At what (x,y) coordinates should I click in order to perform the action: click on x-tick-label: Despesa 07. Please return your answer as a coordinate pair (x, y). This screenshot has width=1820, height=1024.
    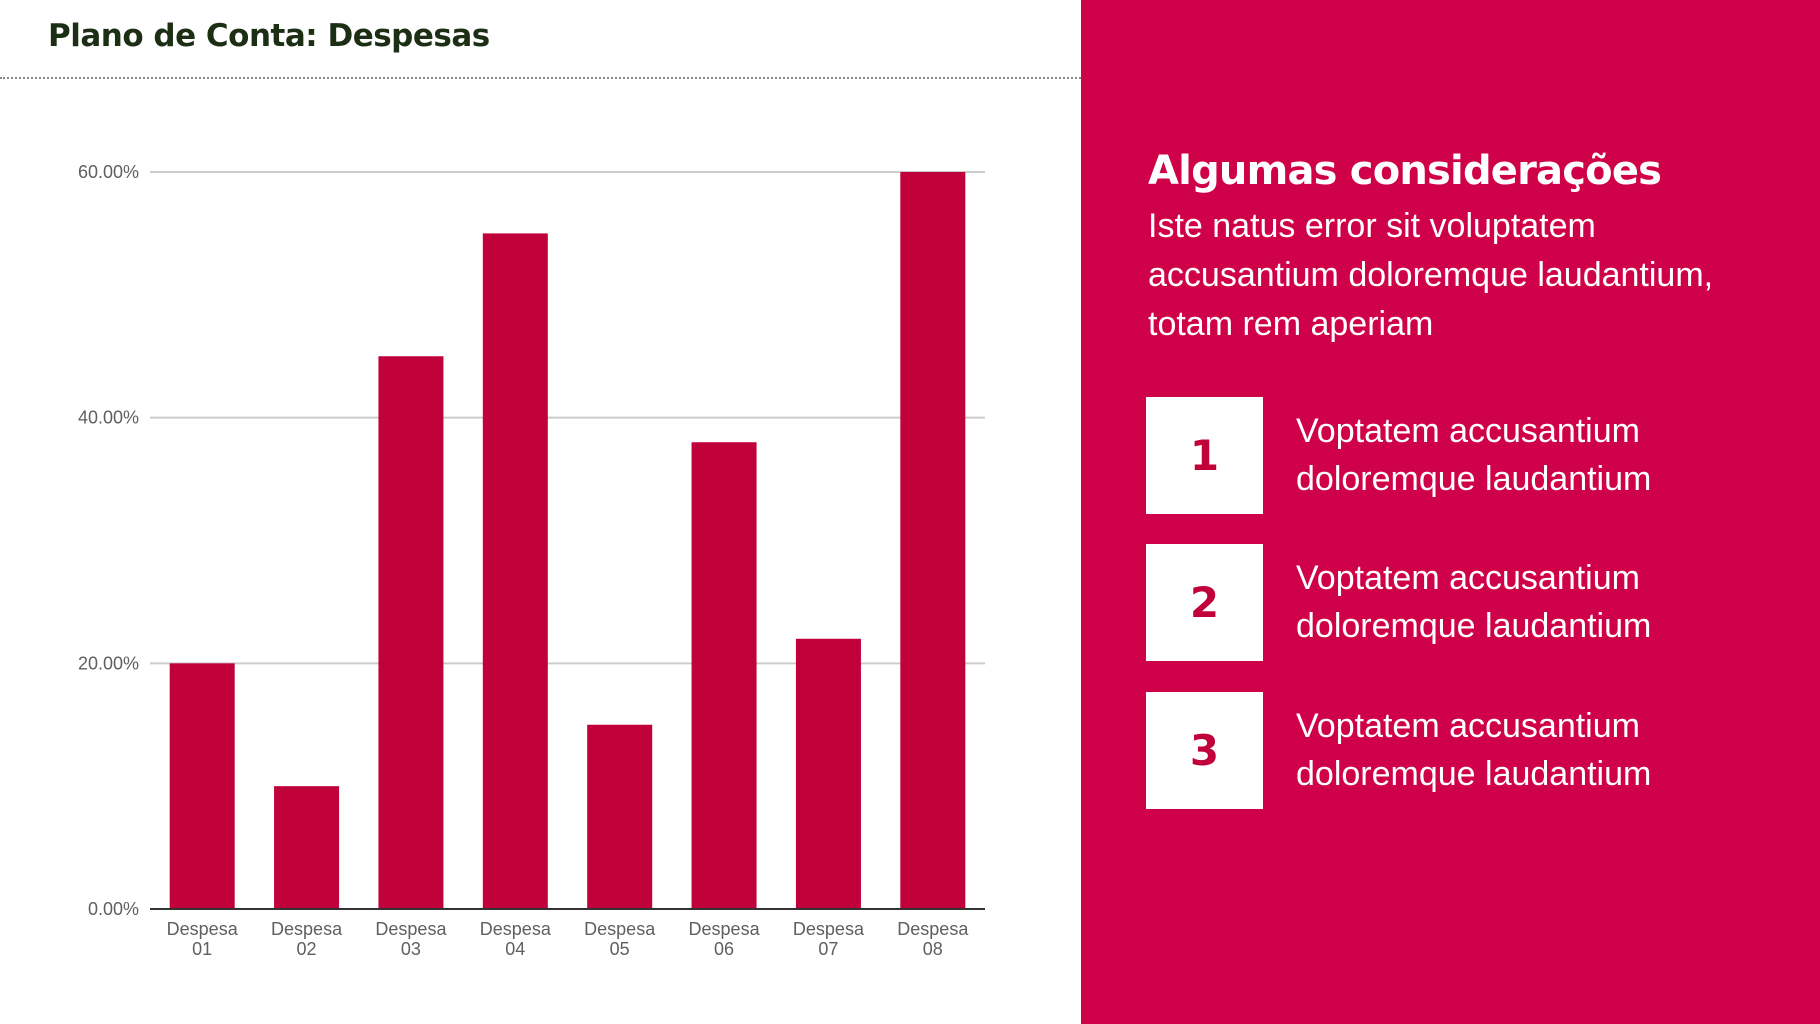
    Looking at the image, I should click on (829, 939).